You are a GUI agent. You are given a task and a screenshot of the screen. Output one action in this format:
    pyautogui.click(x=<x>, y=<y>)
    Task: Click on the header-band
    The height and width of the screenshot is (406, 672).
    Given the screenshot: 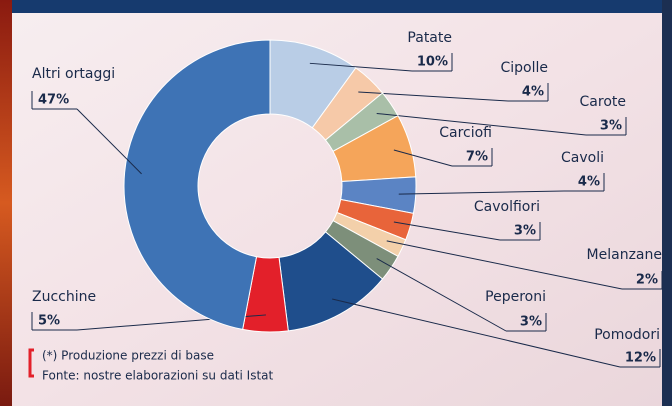 What is the action you would take?
    pyautogui.click(x=336, y=6)
    